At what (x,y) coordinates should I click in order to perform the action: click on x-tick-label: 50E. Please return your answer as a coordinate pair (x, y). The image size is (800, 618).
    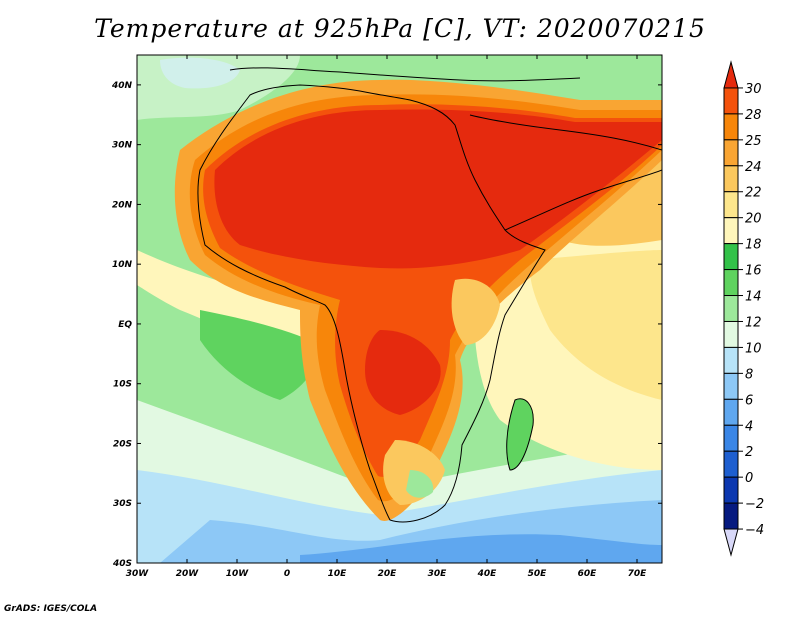
    Looking at the image, I should click on (538, 574).